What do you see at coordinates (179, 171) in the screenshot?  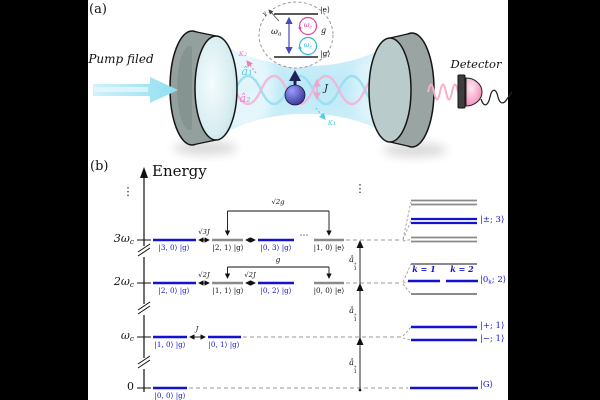 I see `energy-axis-title: Energy` at bounding box center [179, 171].